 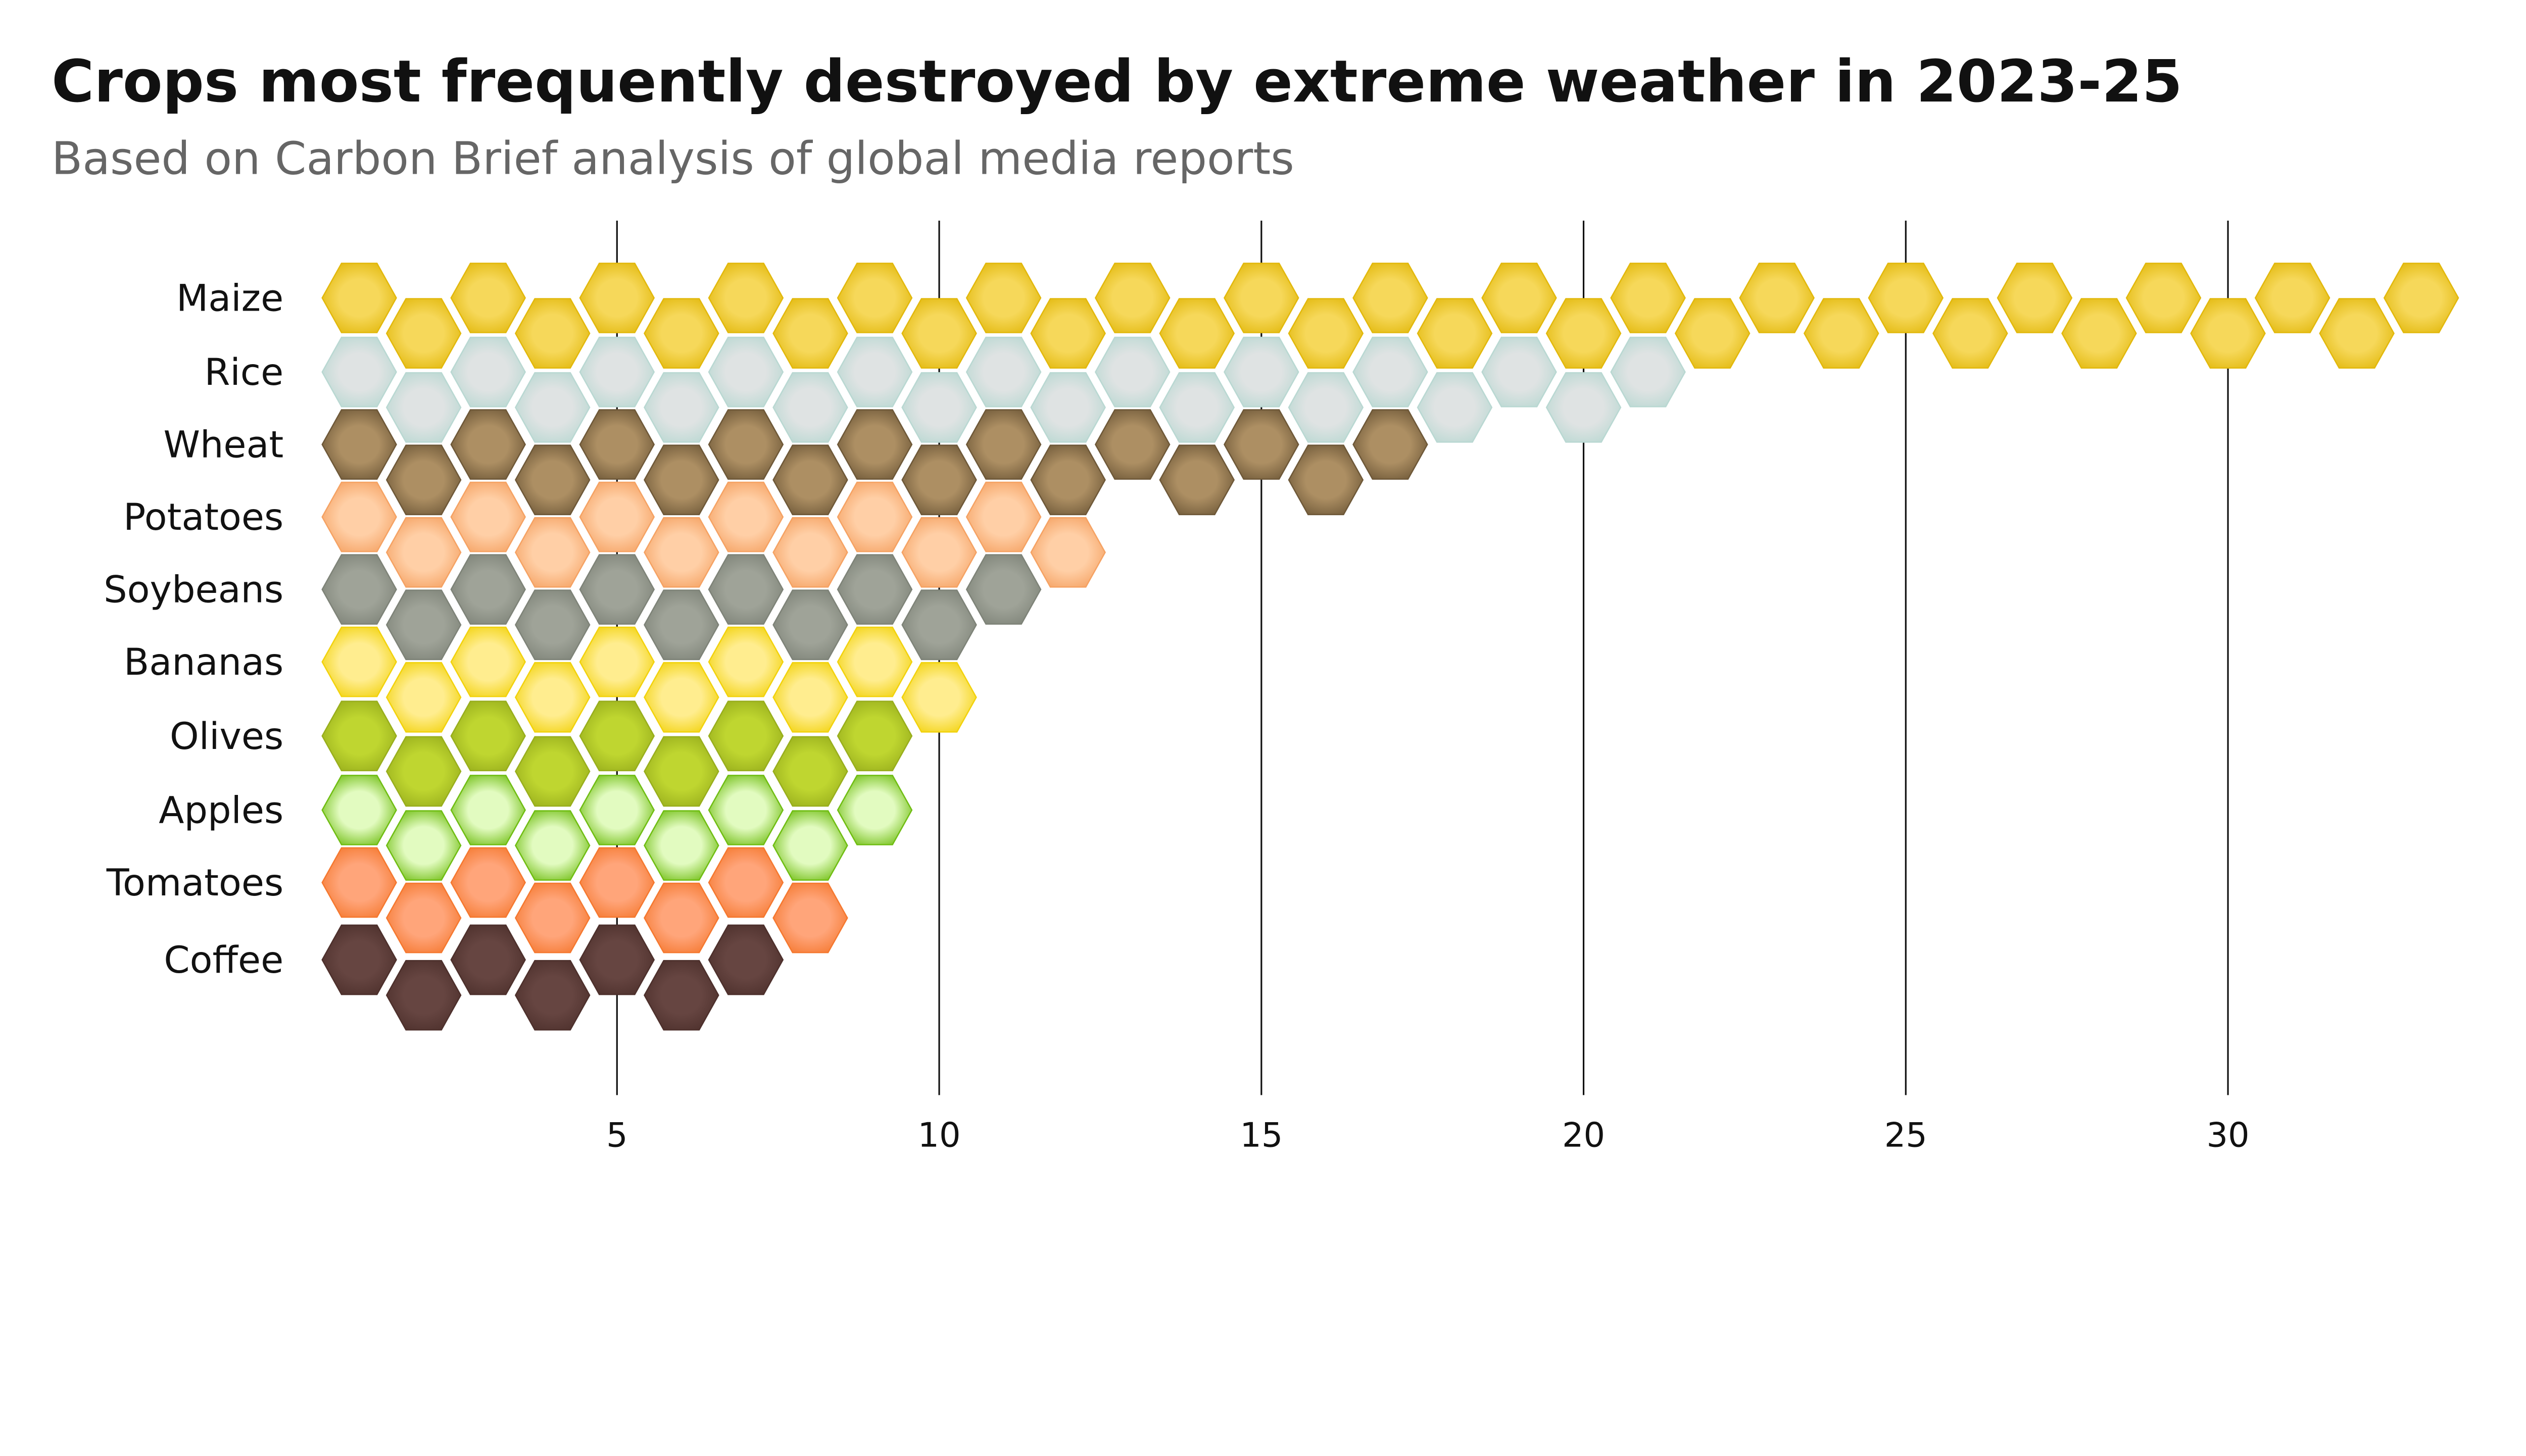 I want to click on x-tick-label: 5, so click(x=617, y=1134).